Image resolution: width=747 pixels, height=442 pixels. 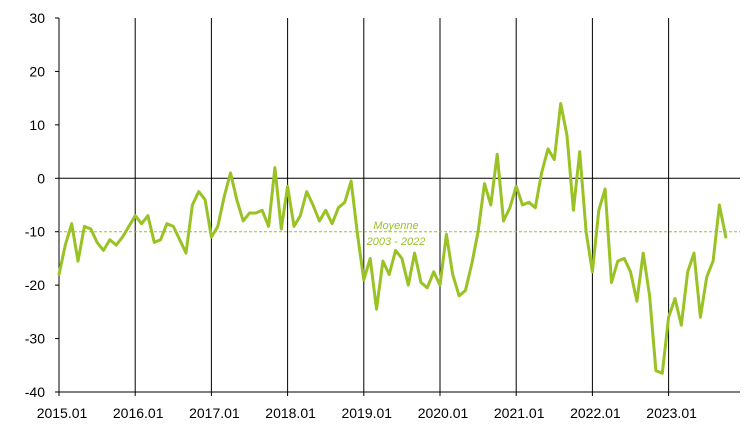 I want to click on y-tick-label: -20, so click(x=35, y=285).